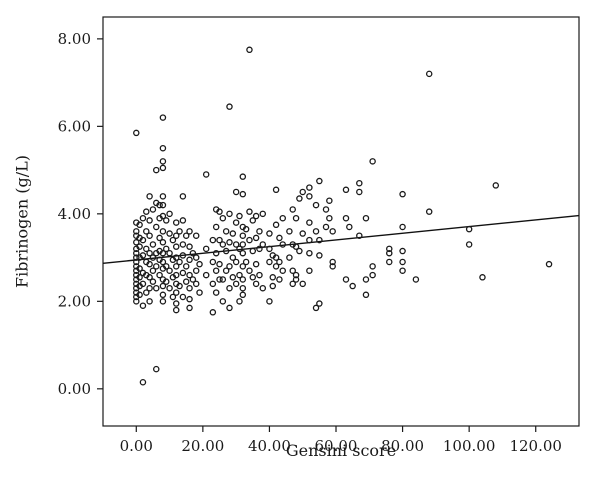 The width and height of the screenshot is (600, 487). What do you see at coordinates (74, 214) in the screenshot?
I see `y-tick-label: 4.00` at bounding box center [74, 214].